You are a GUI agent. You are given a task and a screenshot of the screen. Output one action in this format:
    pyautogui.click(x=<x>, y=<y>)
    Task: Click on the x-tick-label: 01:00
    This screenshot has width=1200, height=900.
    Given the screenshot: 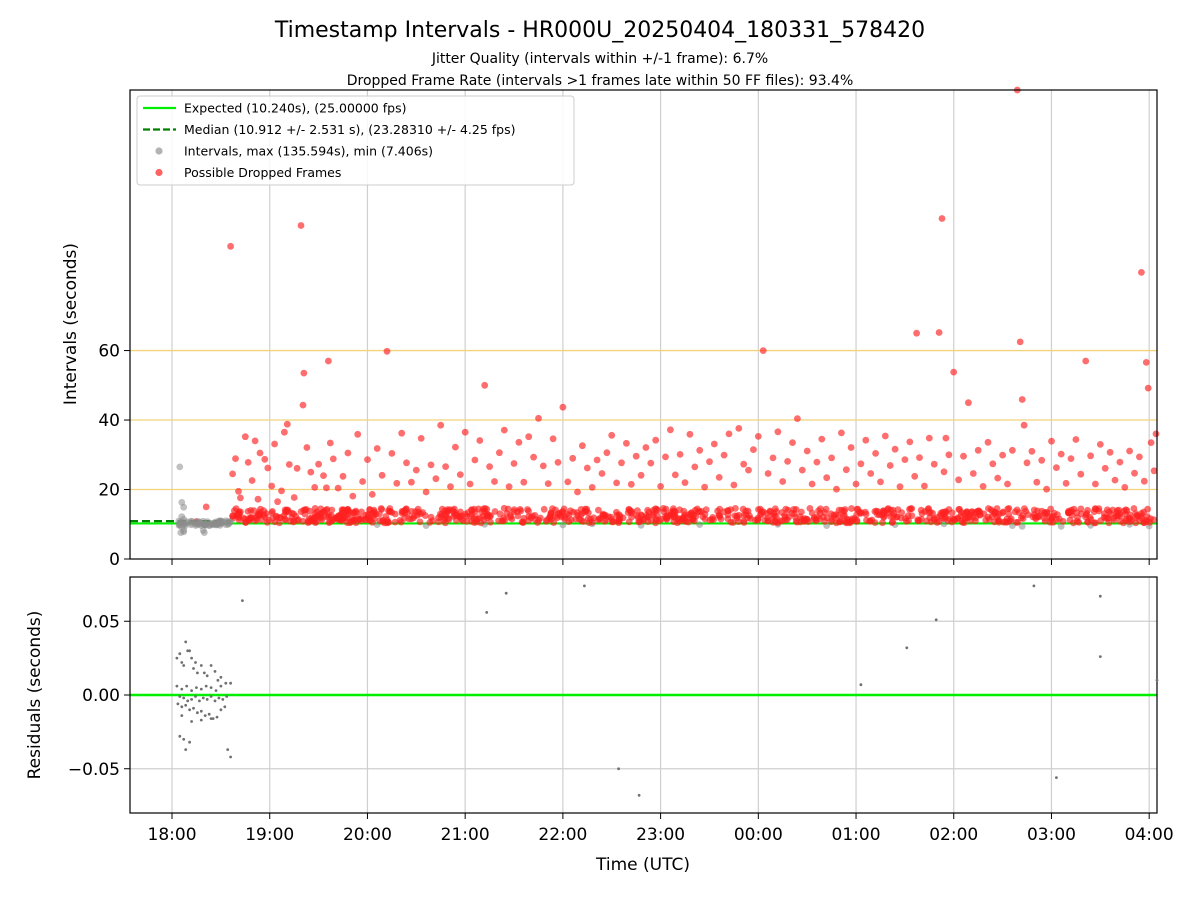 What is the action you would take?
    pyautogui.click(x=856, y=835)
    